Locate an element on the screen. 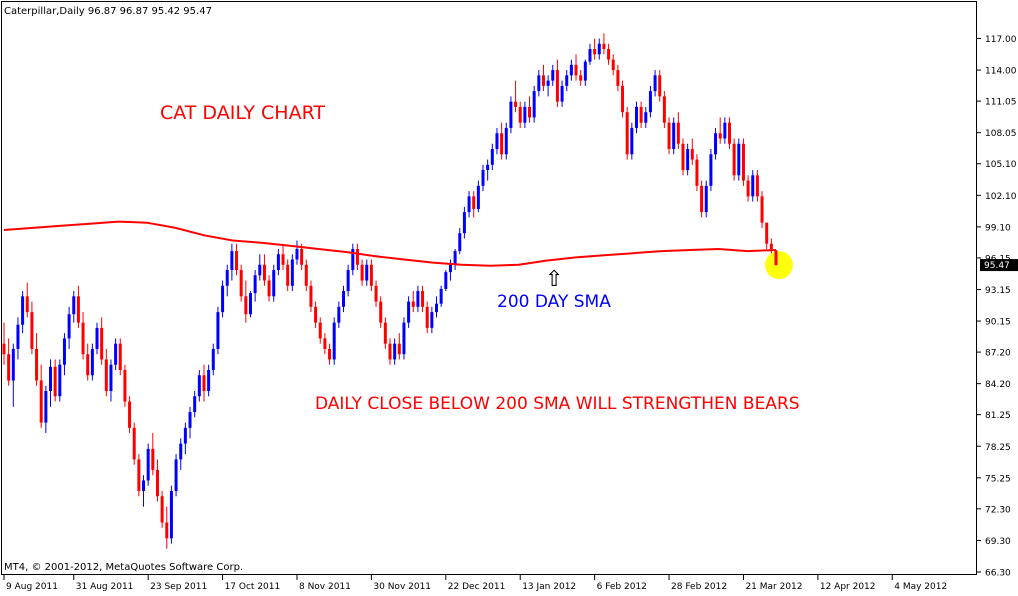  y-tick-label: 81.25 is located at coordinates (998, 416).